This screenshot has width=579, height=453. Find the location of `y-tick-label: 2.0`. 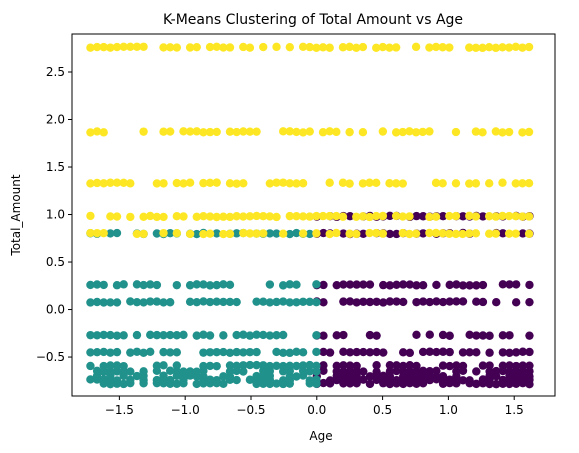

y-tick-label: 2.0 is located at coordinates (55, 120).